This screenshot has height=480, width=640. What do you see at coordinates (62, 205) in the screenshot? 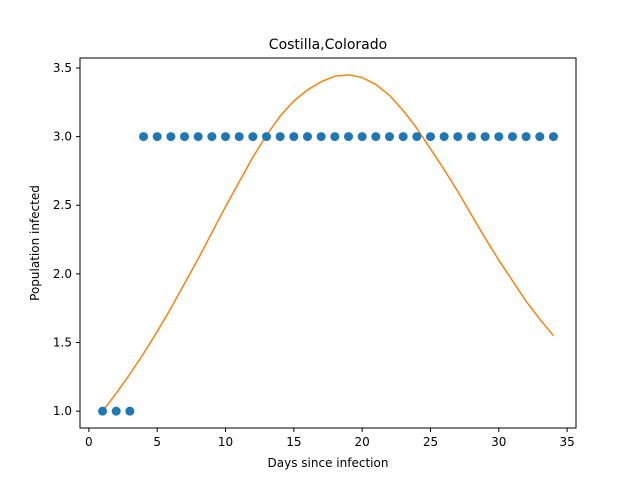
I see `y-tick-label: 2.5` at bounding box center [62, 205].